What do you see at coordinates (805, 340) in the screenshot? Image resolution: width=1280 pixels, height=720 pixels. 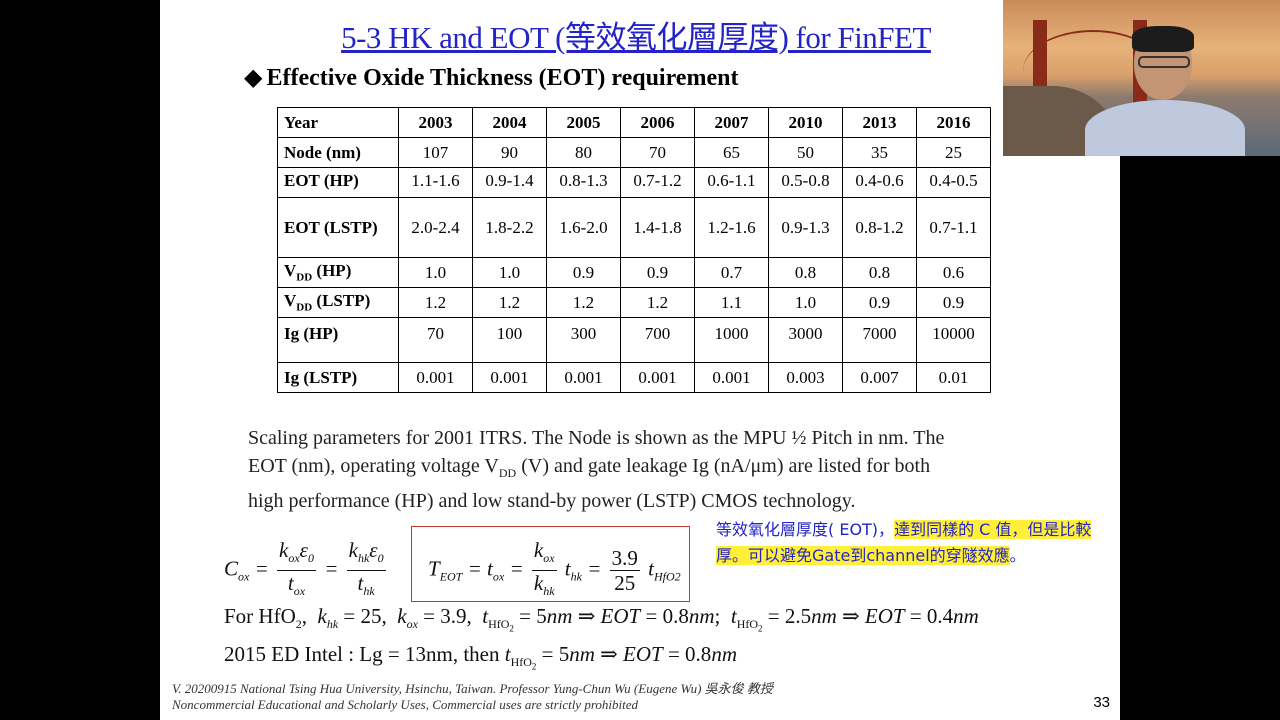 I see `table-cell: 3000` at bounding box center [805, 340].